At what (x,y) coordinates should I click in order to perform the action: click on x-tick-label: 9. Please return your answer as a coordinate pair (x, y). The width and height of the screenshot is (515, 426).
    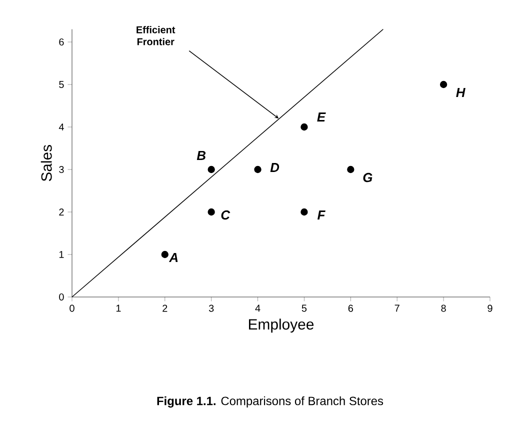
    Looking at the image, I should click on (490, 308).